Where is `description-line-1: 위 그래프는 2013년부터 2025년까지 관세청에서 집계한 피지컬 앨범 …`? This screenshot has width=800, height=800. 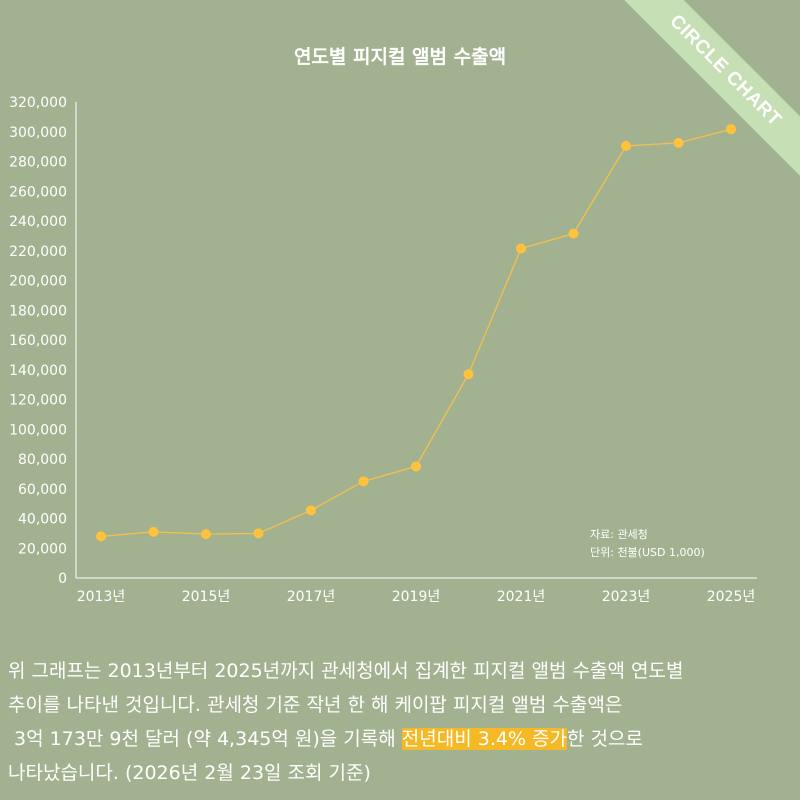
description-line-1: 위 그래프는 2013년부터 2025년까지 관세청에서 집계한 피지컬 앨범 … is located at coordinates (346, 671).